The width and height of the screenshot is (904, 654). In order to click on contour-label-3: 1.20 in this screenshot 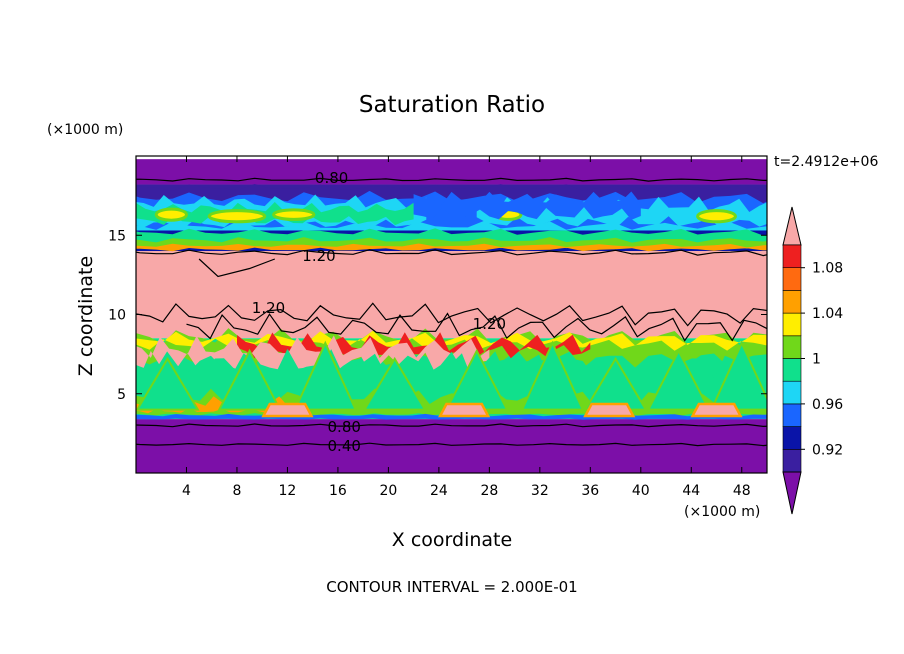, I will do `click(489, 324)`.